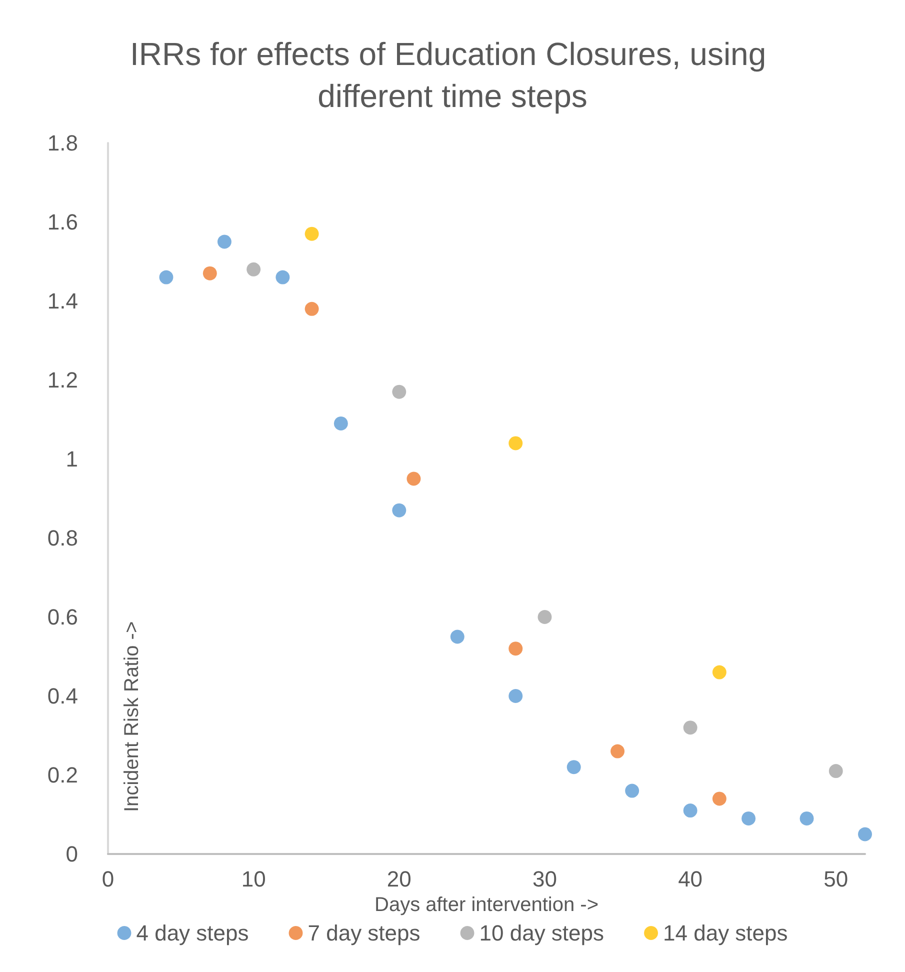 The width and height of the screenshot is (905, 972). I want to click on y-tick-label: 0, so click(72, 854).